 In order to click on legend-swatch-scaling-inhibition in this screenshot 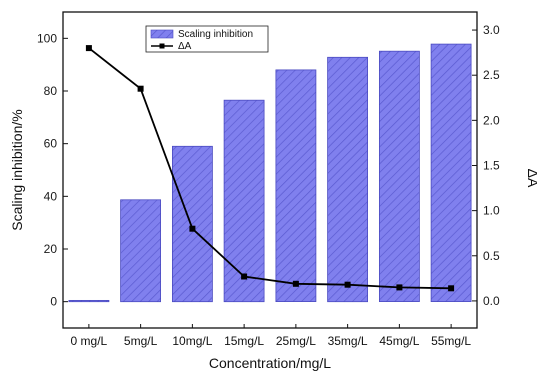, I will do `click(162, 34)`.